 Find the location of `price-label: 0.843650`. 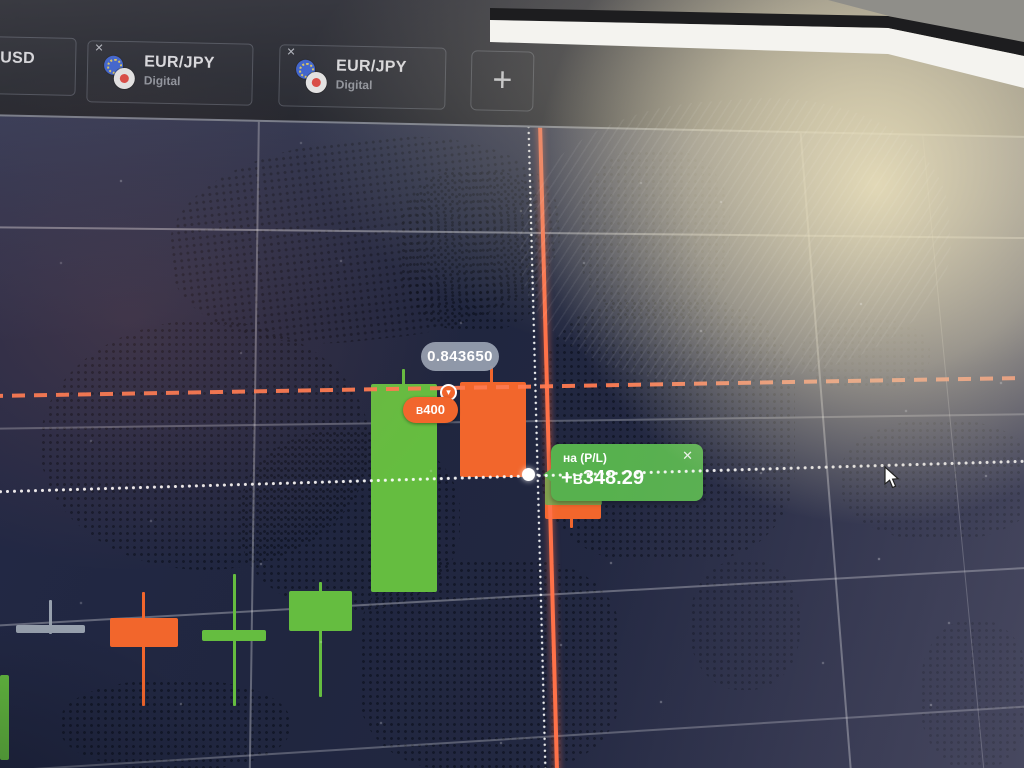

price-label: 0.843650 is located at coordinates (460, 356).